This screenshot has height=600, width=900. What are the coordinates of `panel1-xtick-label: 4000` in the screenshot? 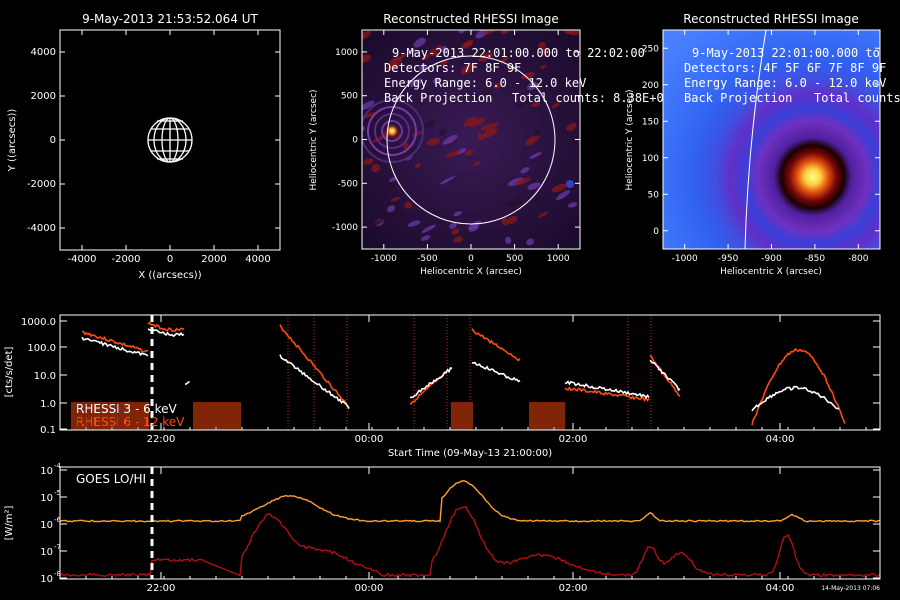 It's located at (257, 259).